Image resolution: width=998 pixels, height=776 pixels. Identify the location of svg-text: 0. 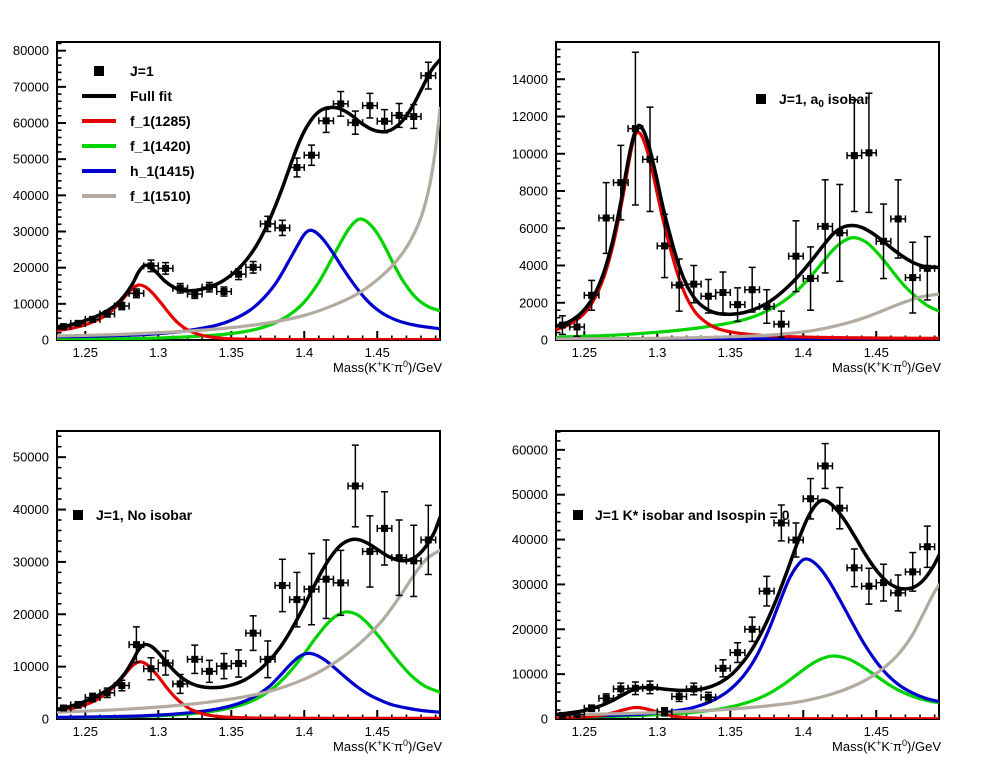
(544, 340).